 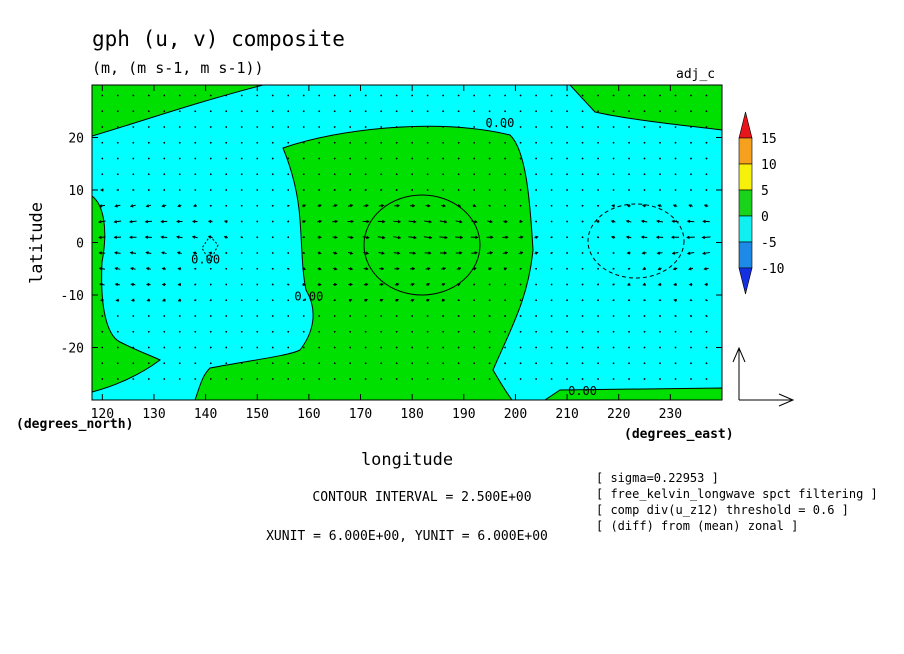 I want to click on contour-negative-east, so click(x=636, y=241).